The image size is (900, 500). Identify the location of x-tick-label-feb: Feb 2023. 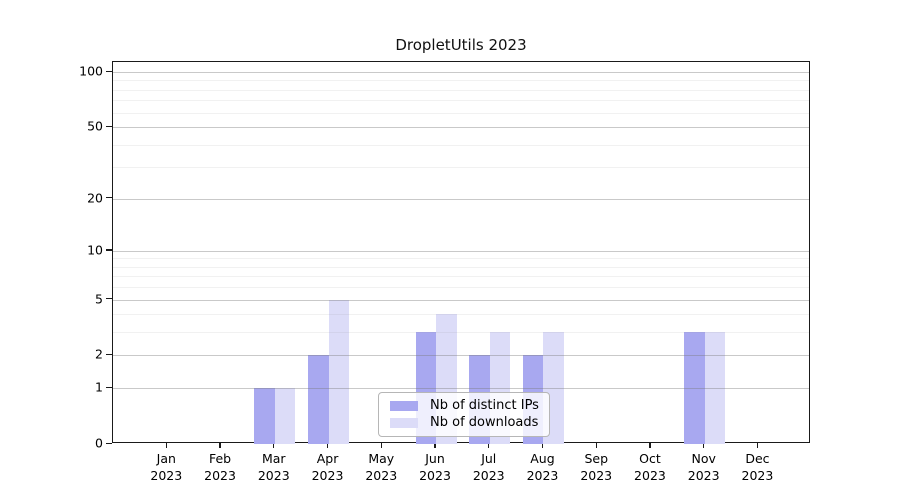
(220, 467).